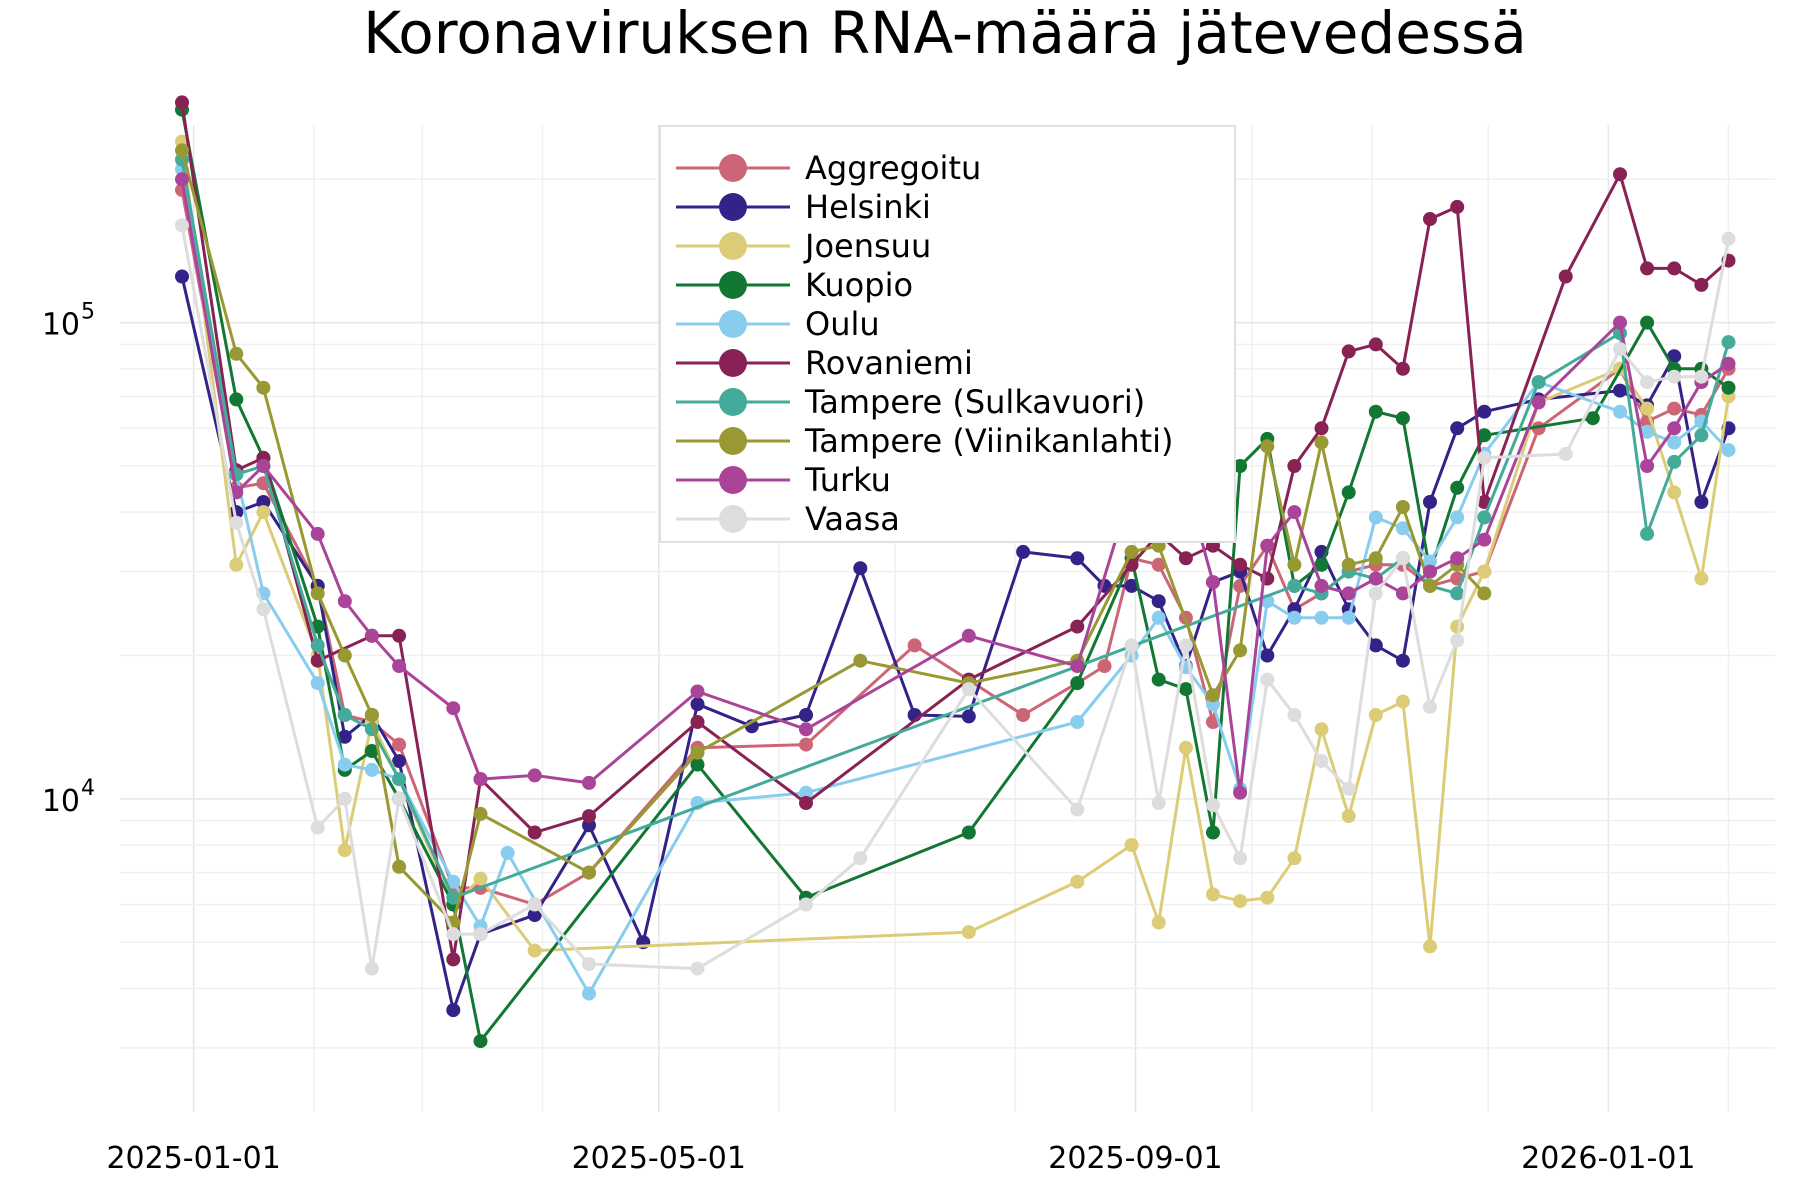 The height and width of the screenshot is (1200, 1800). I want to click on legend-item: Vaasa, so click(788, 519).